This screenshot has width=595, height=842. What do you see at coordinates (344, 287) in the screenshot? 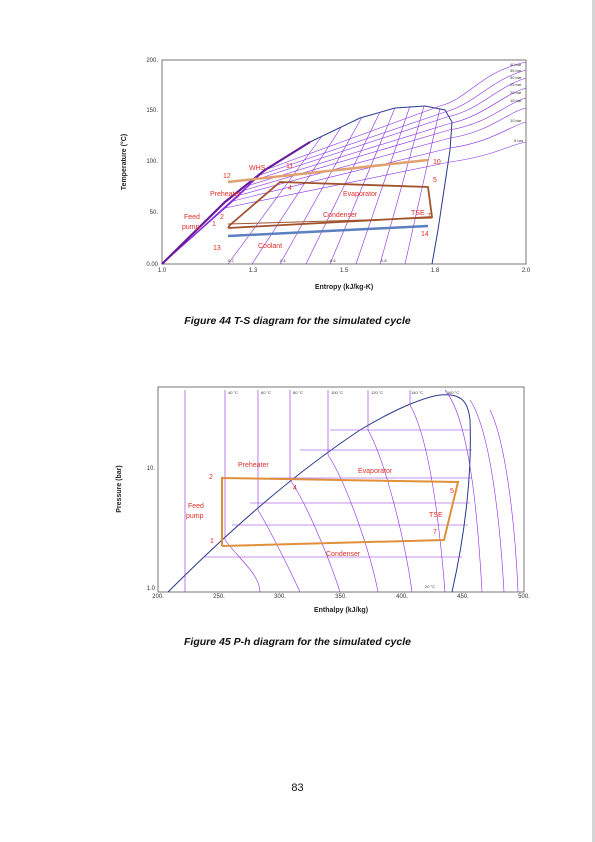
I see `ts-x-axis-label: Entropy (kJ/kg-K)` at bounding box center [344, 287].